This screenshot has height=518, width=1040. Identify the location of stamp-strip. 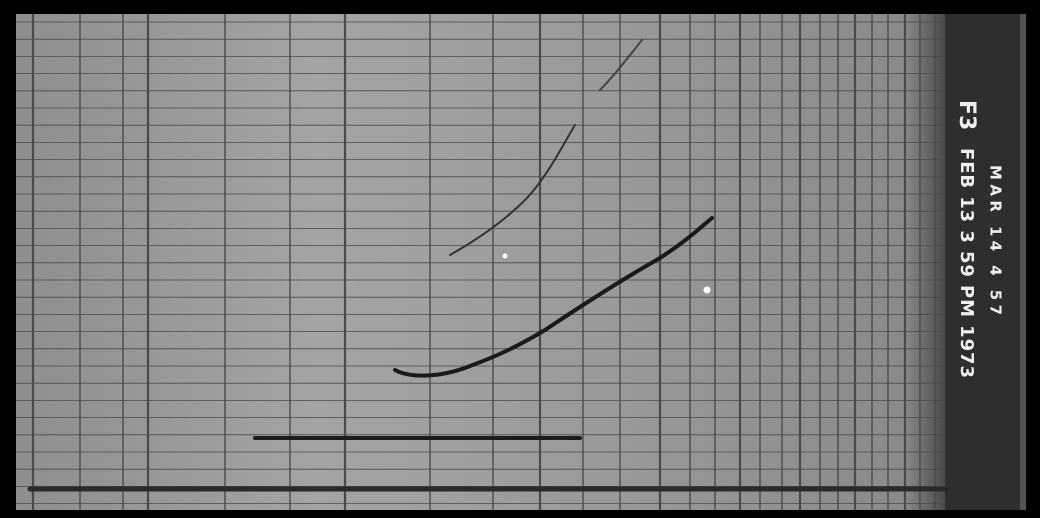
(982, 262).